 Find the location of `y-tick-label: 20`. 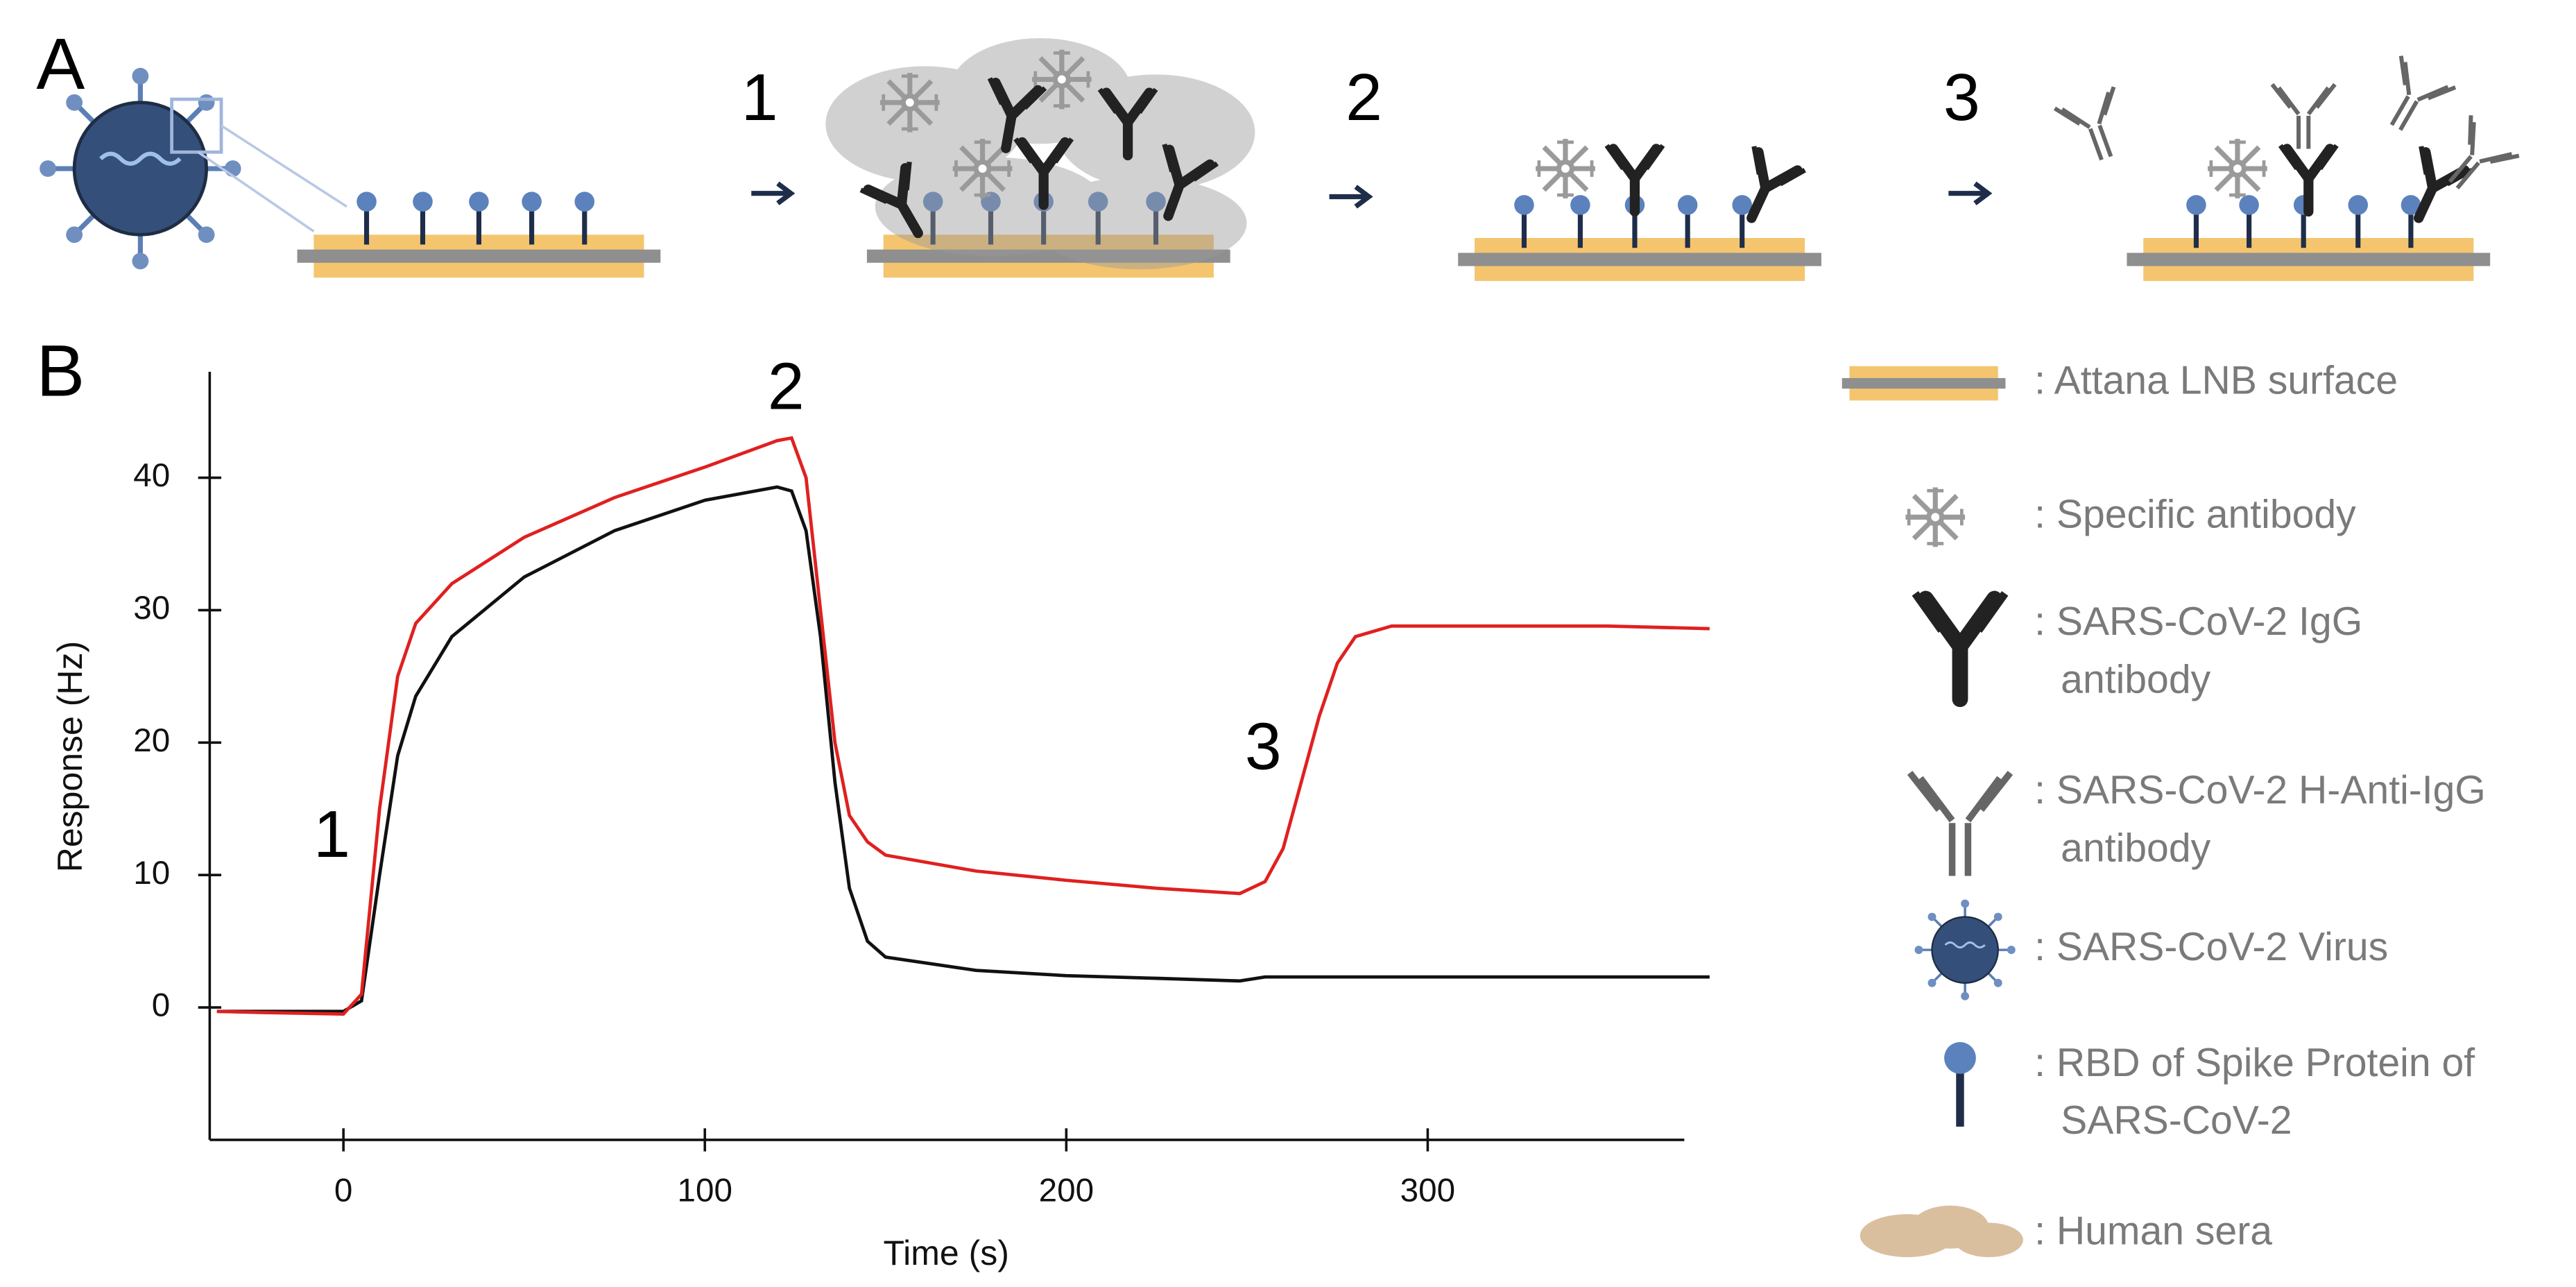

y-tick-label: 20 is located at coordinates (151, 741).